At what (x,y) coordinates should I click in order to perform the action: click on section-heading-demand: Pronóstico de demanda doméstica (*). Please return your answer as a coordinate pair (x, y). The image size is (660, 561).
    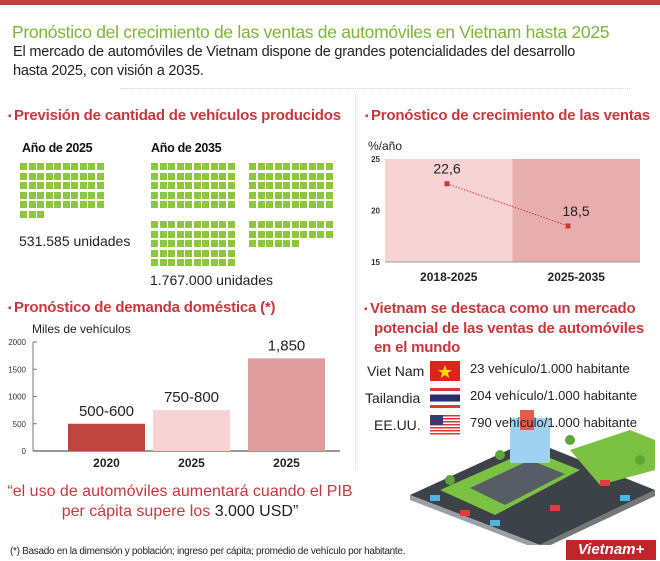
    Looking at the image, I should click on (142, 308).